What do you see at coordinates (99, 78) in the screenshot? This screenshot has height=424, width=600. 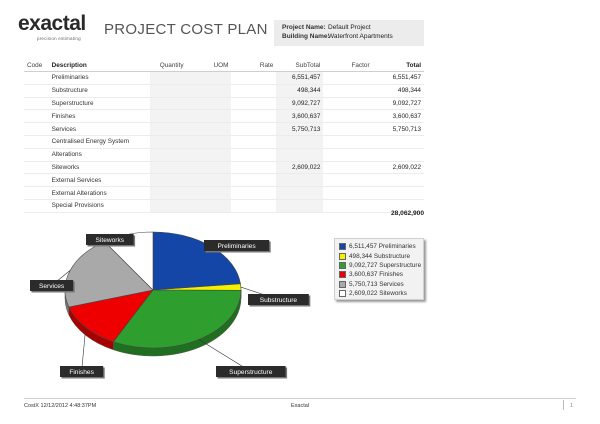 I see `cell-description: Preliminaries` at bounding box center [99, 78].